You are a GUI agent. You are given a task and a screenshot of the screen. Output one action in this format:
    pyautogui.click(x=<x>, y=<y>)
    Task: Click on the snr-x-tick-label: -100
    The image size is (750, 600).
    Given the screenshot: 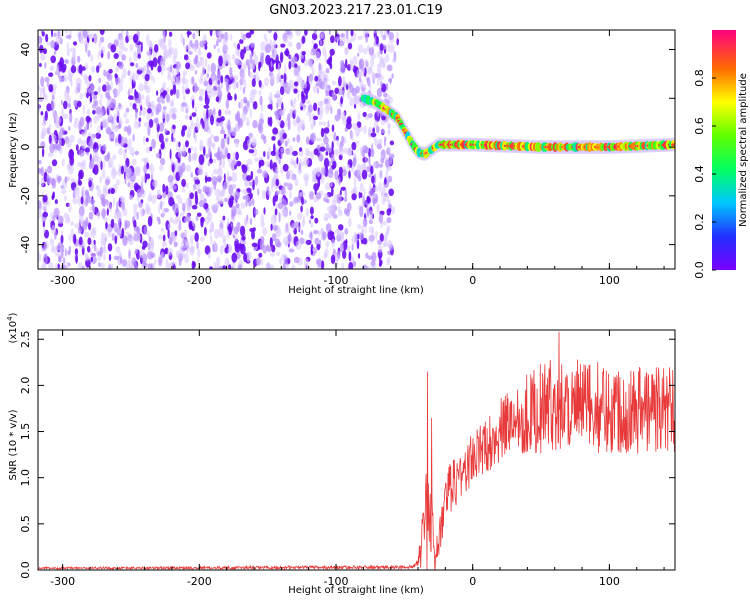 What is the action you would take?
    pyautogui.click(x=336, y=581)
    